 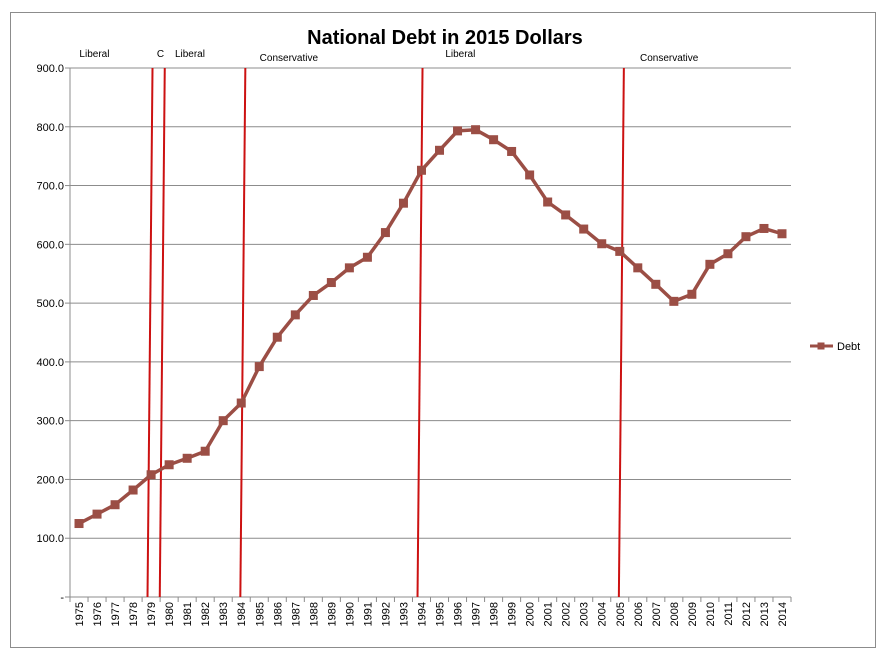 I want to click on legend-label-debt: Debt, so click(x=848, y=347).